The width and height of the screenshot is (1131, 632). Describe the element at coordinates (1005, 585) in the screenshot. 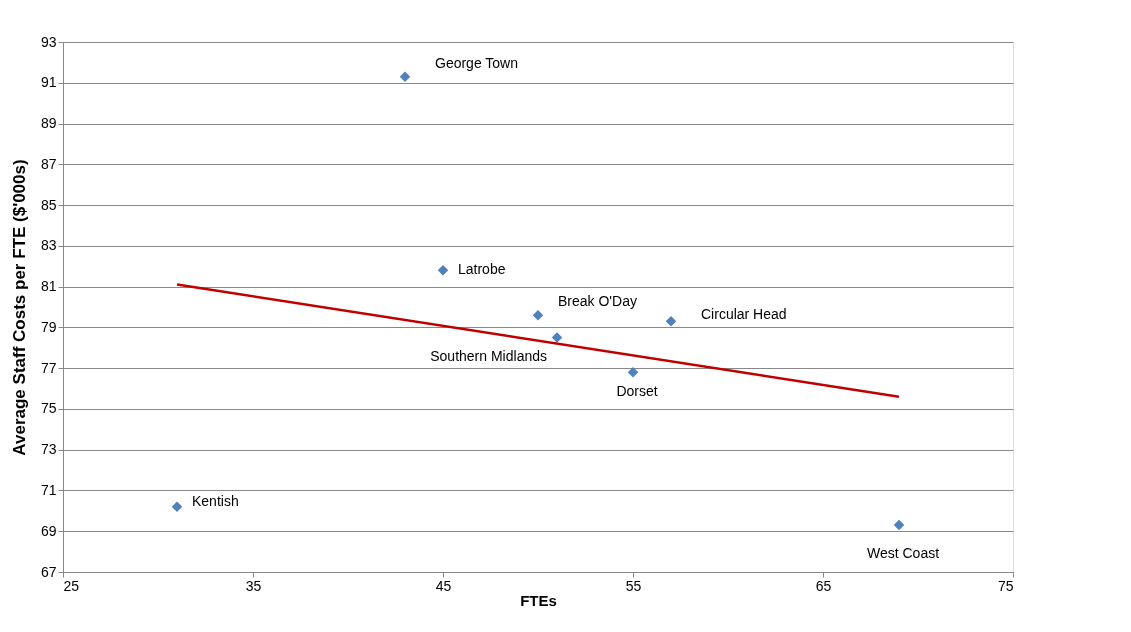

I see `x-tick-label: 75` at that location.